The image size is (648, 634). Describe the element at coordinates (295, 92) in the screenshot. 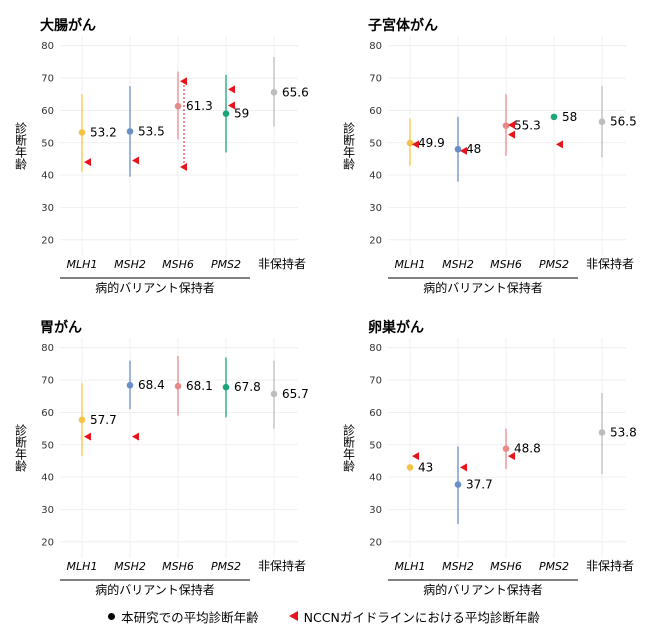

I see `data-label: 65.6` at that location.